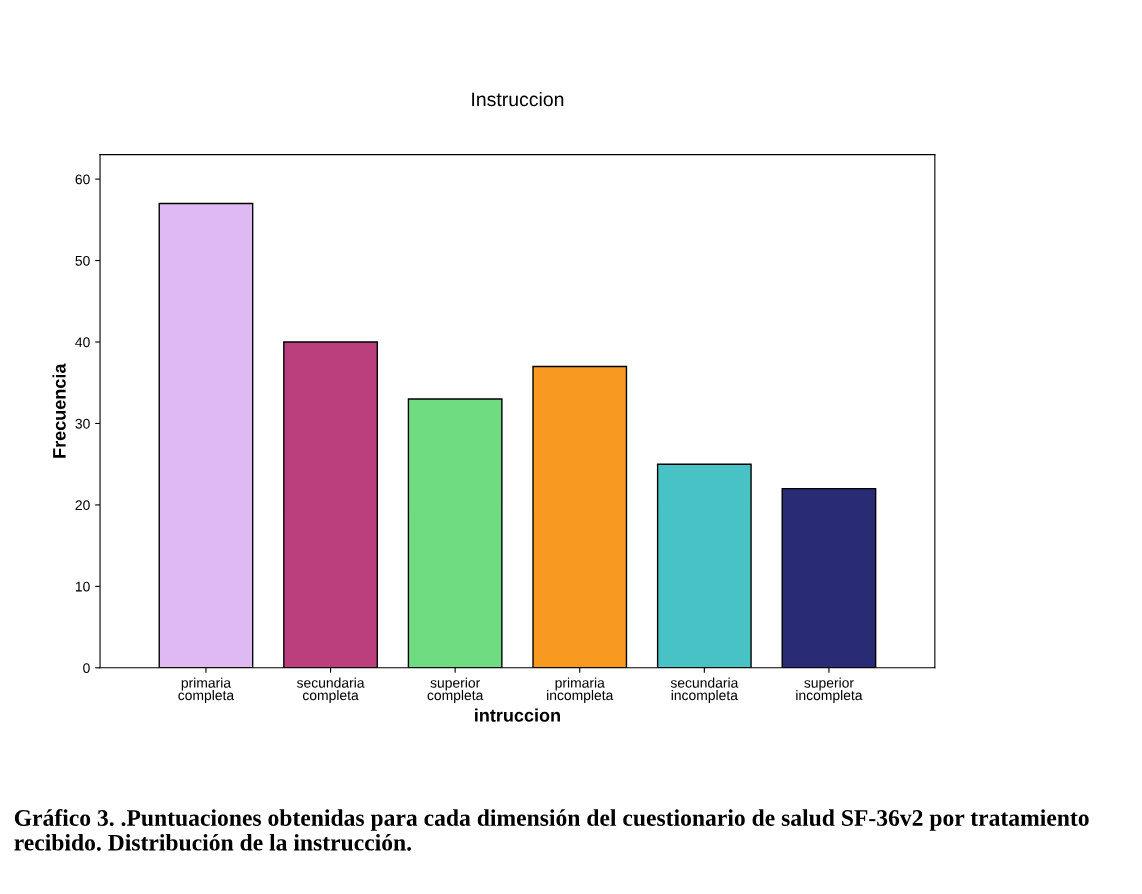 The height and width of the screenshot is (894, 1142). I want to click on x-tick-label: superior incompleta, so click(829, 690).